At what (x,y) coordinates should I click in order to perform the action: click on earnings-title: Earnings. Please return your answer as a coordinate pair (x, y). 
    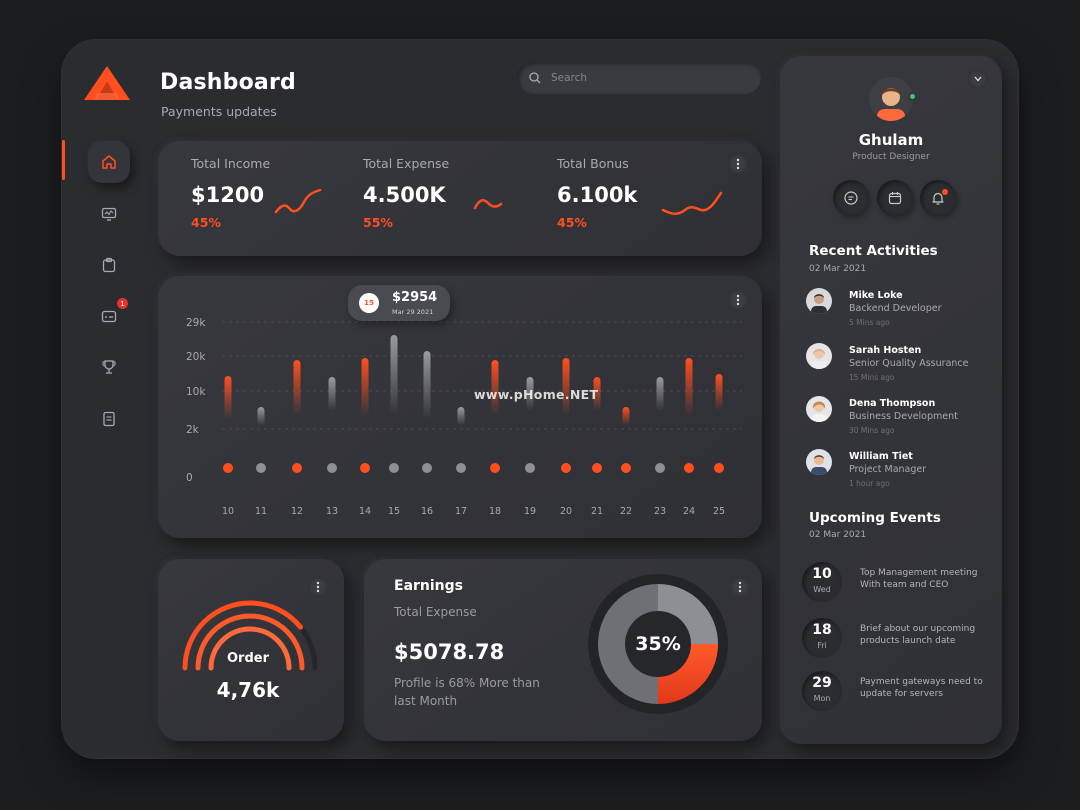
    Looking at the image, I should click on (429, 586).